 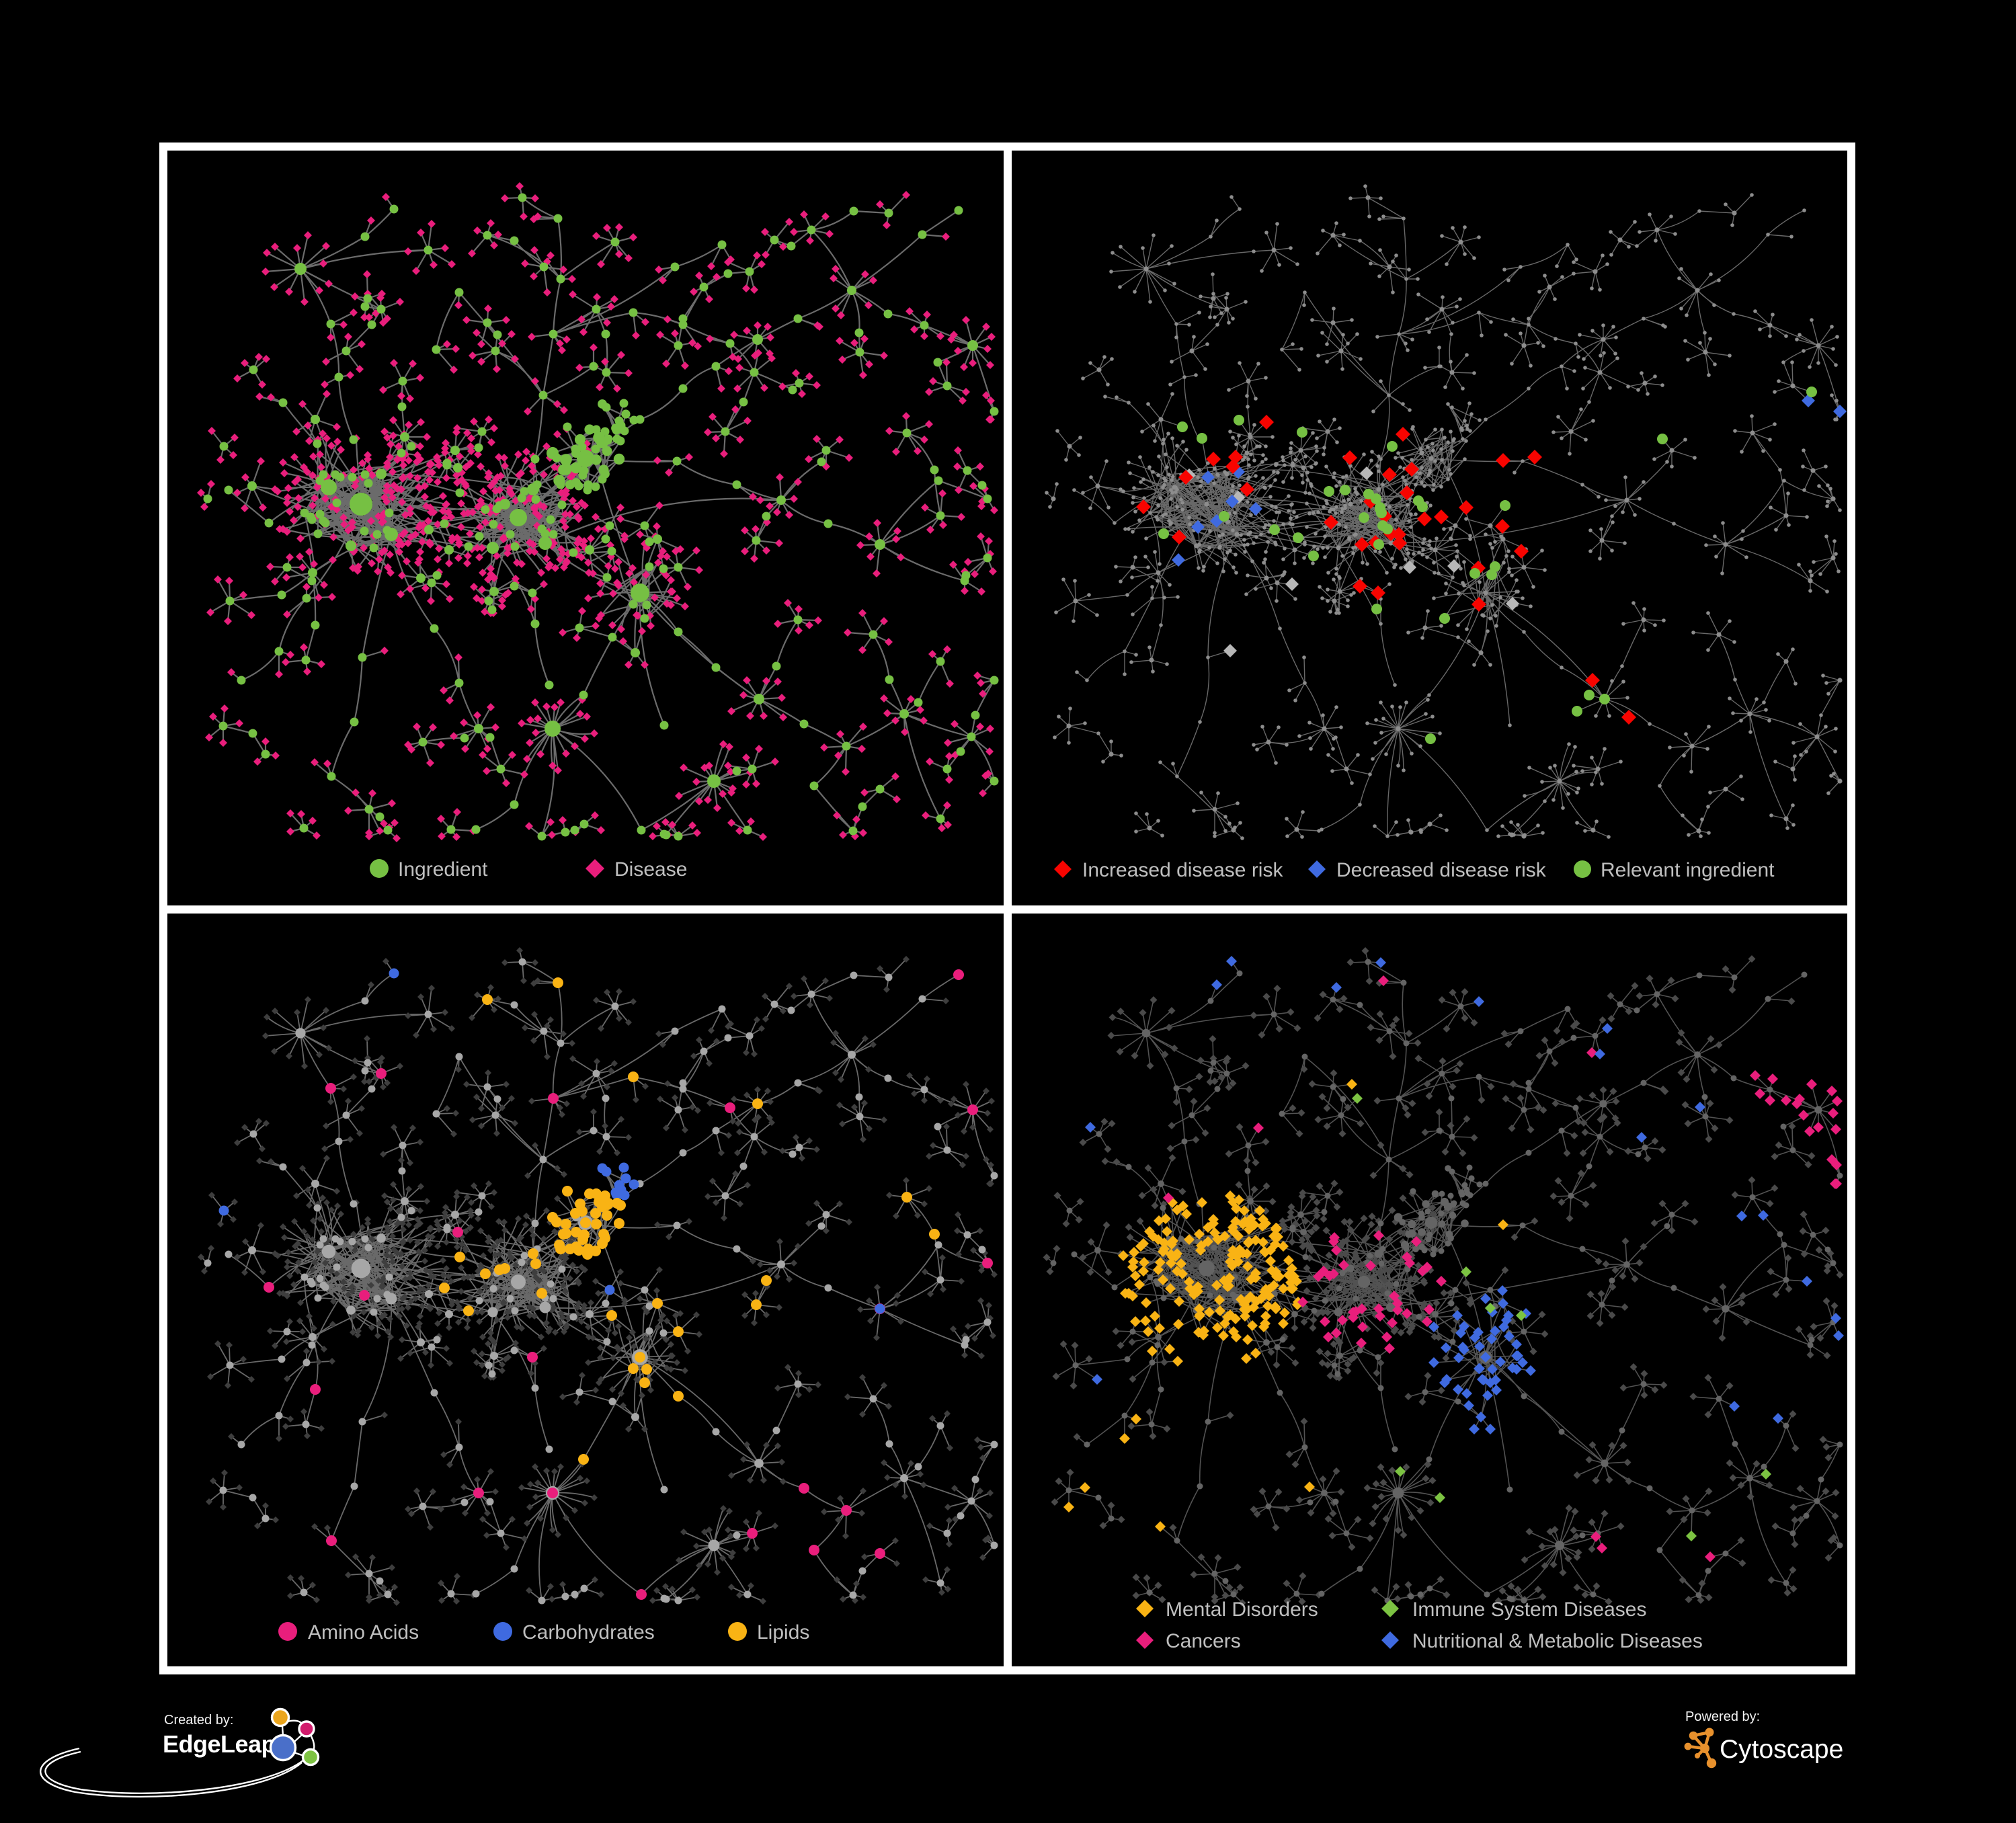 What do you see at coordinates (1781, 1749) in the screenshot?
I see `svg-text: Cytoscape` at bounding box center [1781, 1749].